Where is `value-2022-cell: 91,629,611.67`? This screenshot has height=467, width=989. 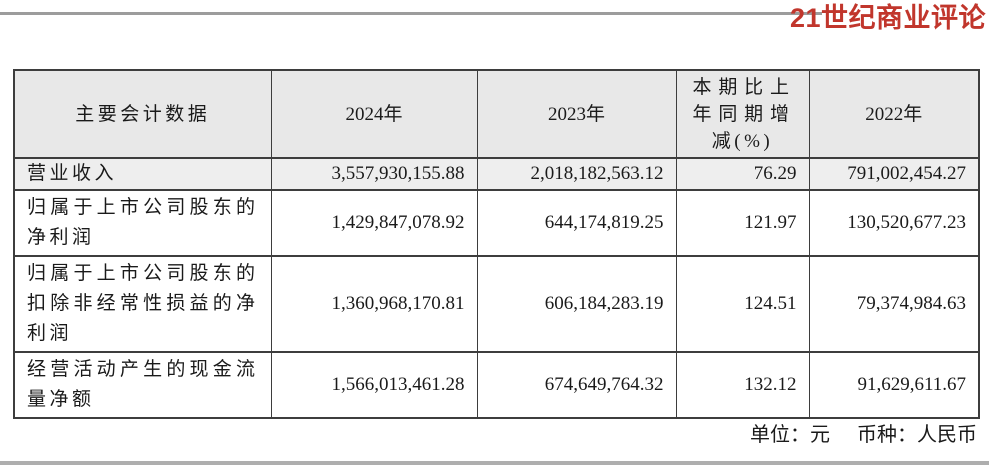
value-2022-cell: 91,629,611.67 is located at coordinates (894, 385).